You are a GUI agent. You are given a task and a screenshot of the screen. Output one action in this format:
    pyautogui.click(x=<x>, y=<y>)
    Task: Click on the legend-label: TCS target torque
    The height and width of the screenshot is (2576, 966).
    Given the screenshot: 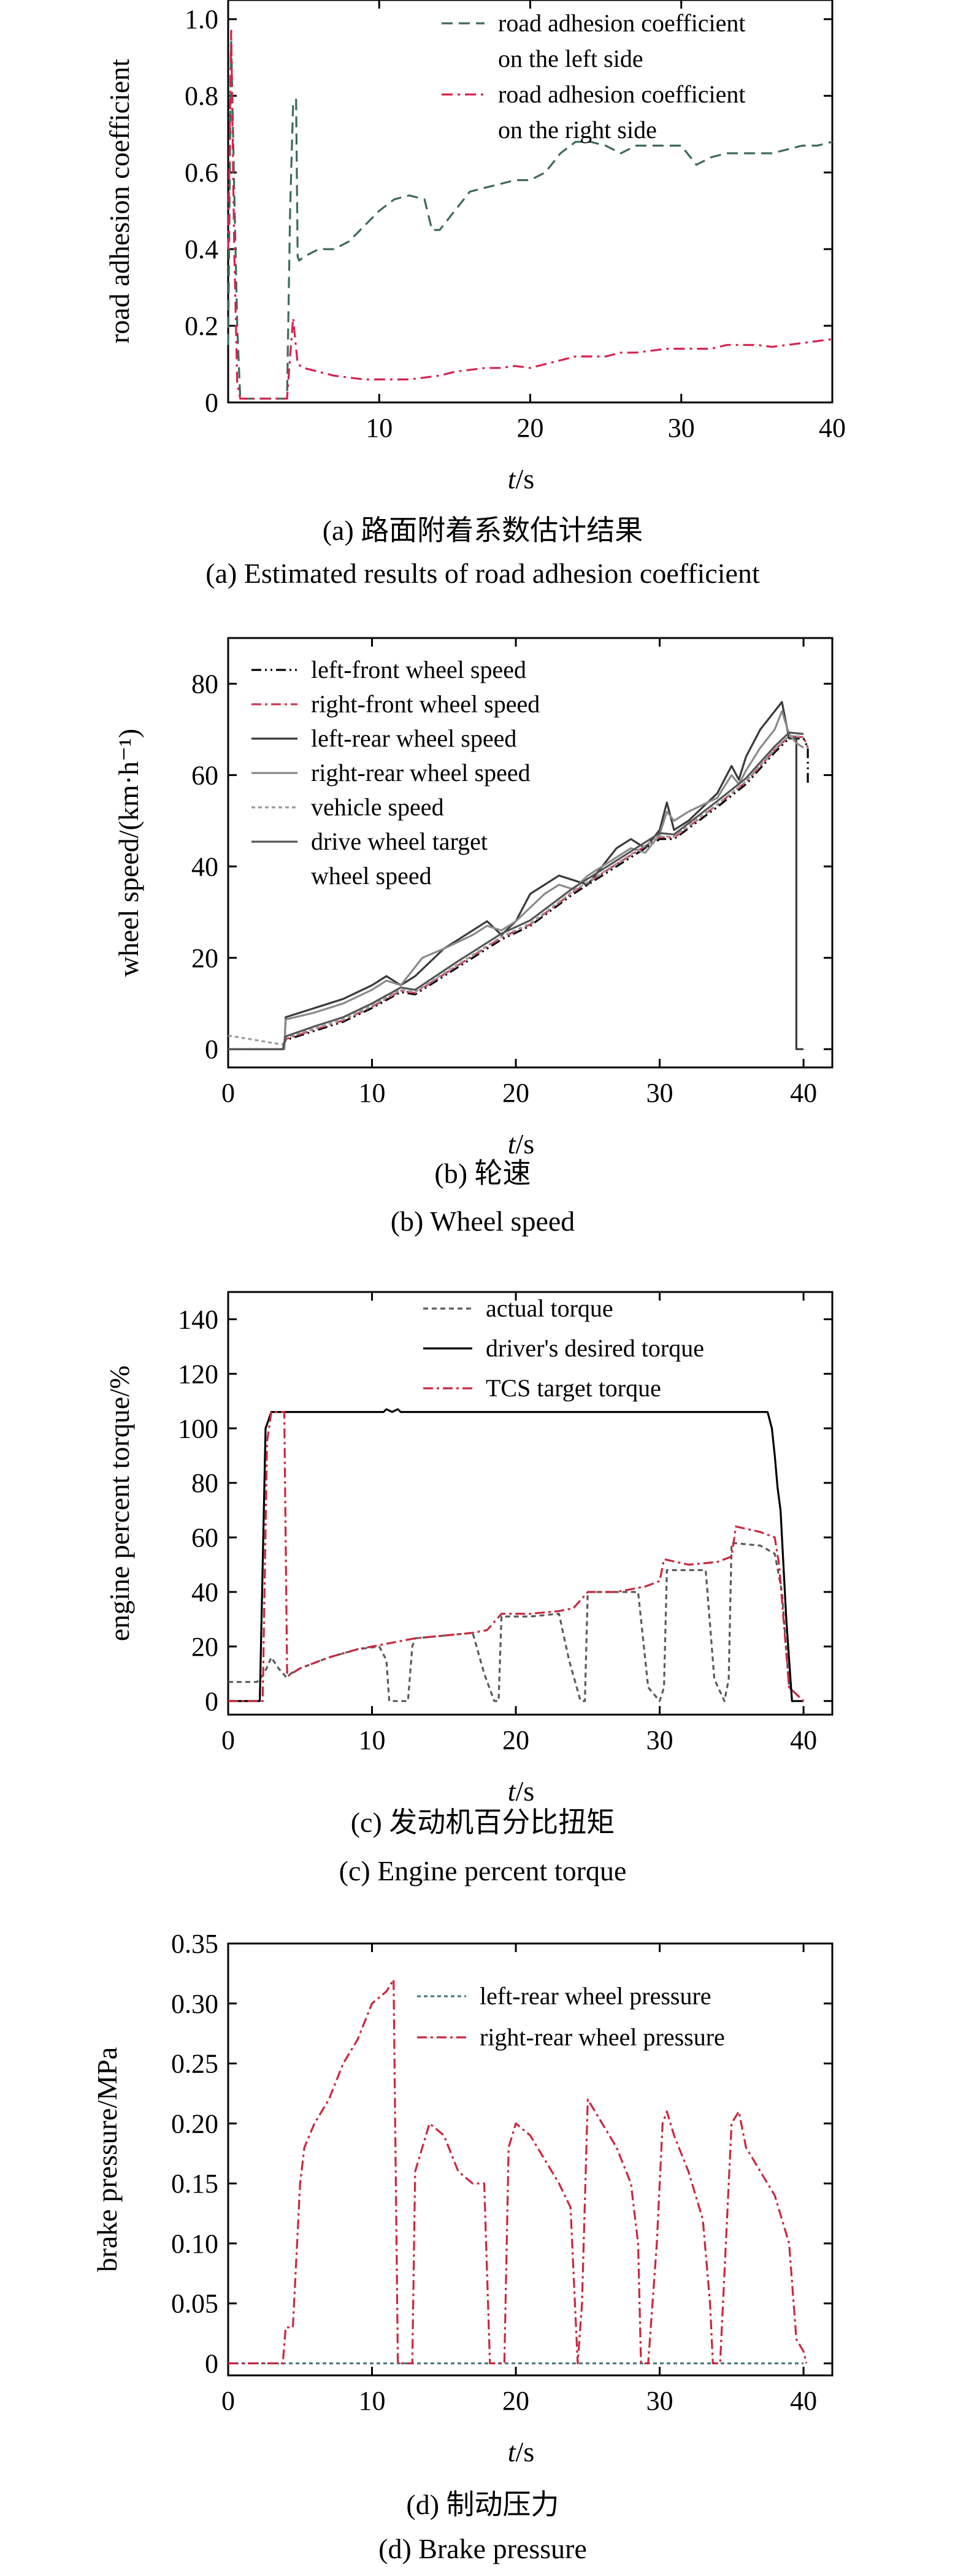 What is the action you would take?
    pyautogui.click(x=573, y=1388)
    